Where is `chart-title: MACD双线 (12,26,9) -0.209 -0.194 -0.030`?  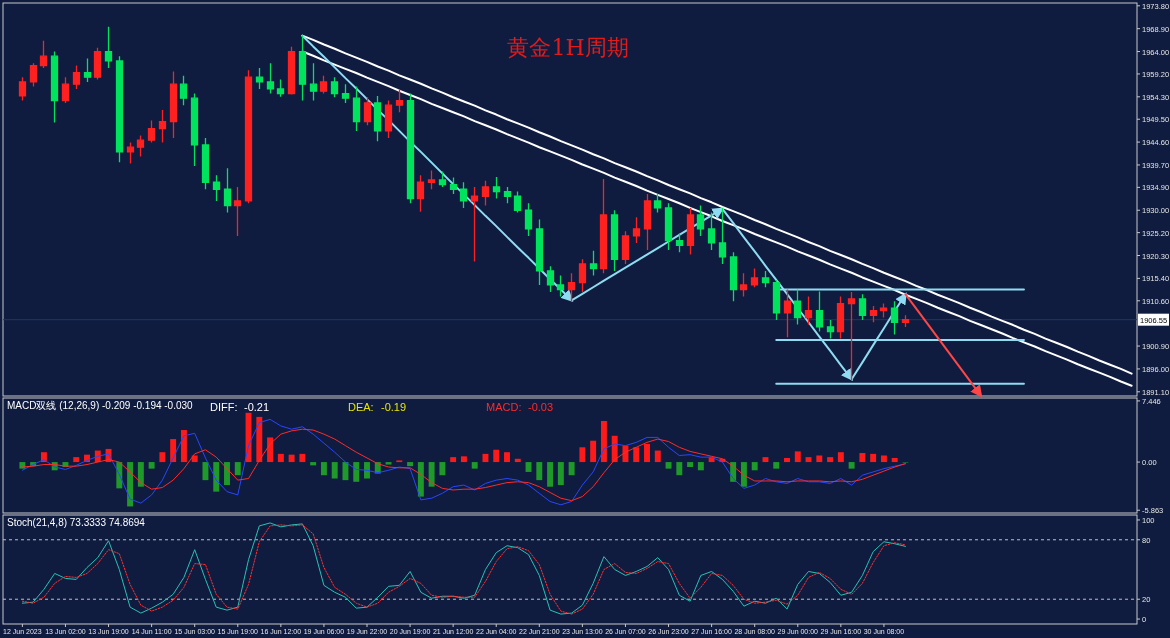
chart-title: MACD双线 (12,26,9) -0.209 -0.194 -0.030 is located at coordinates (100, 405).